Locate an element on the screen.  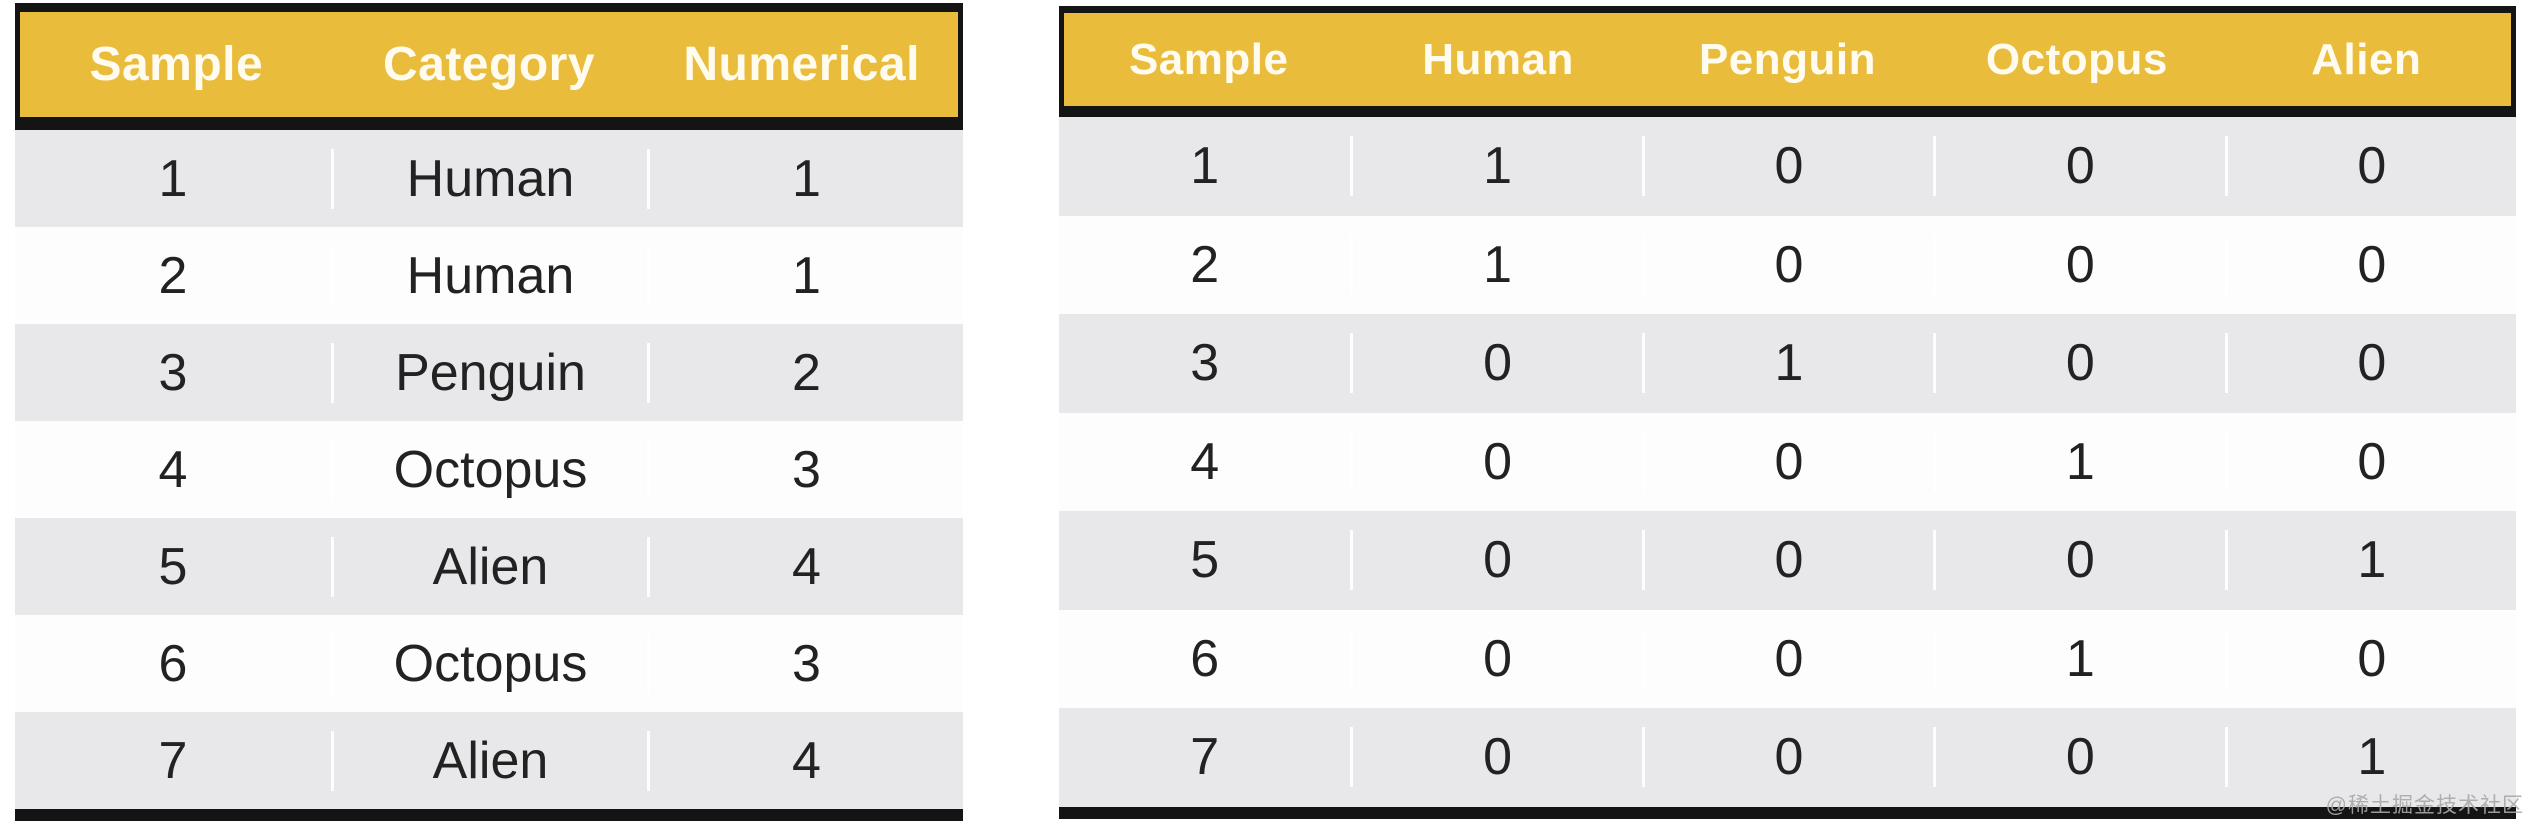
table-header-row: Sample Category Numerical is located at coordinates (489, 66).